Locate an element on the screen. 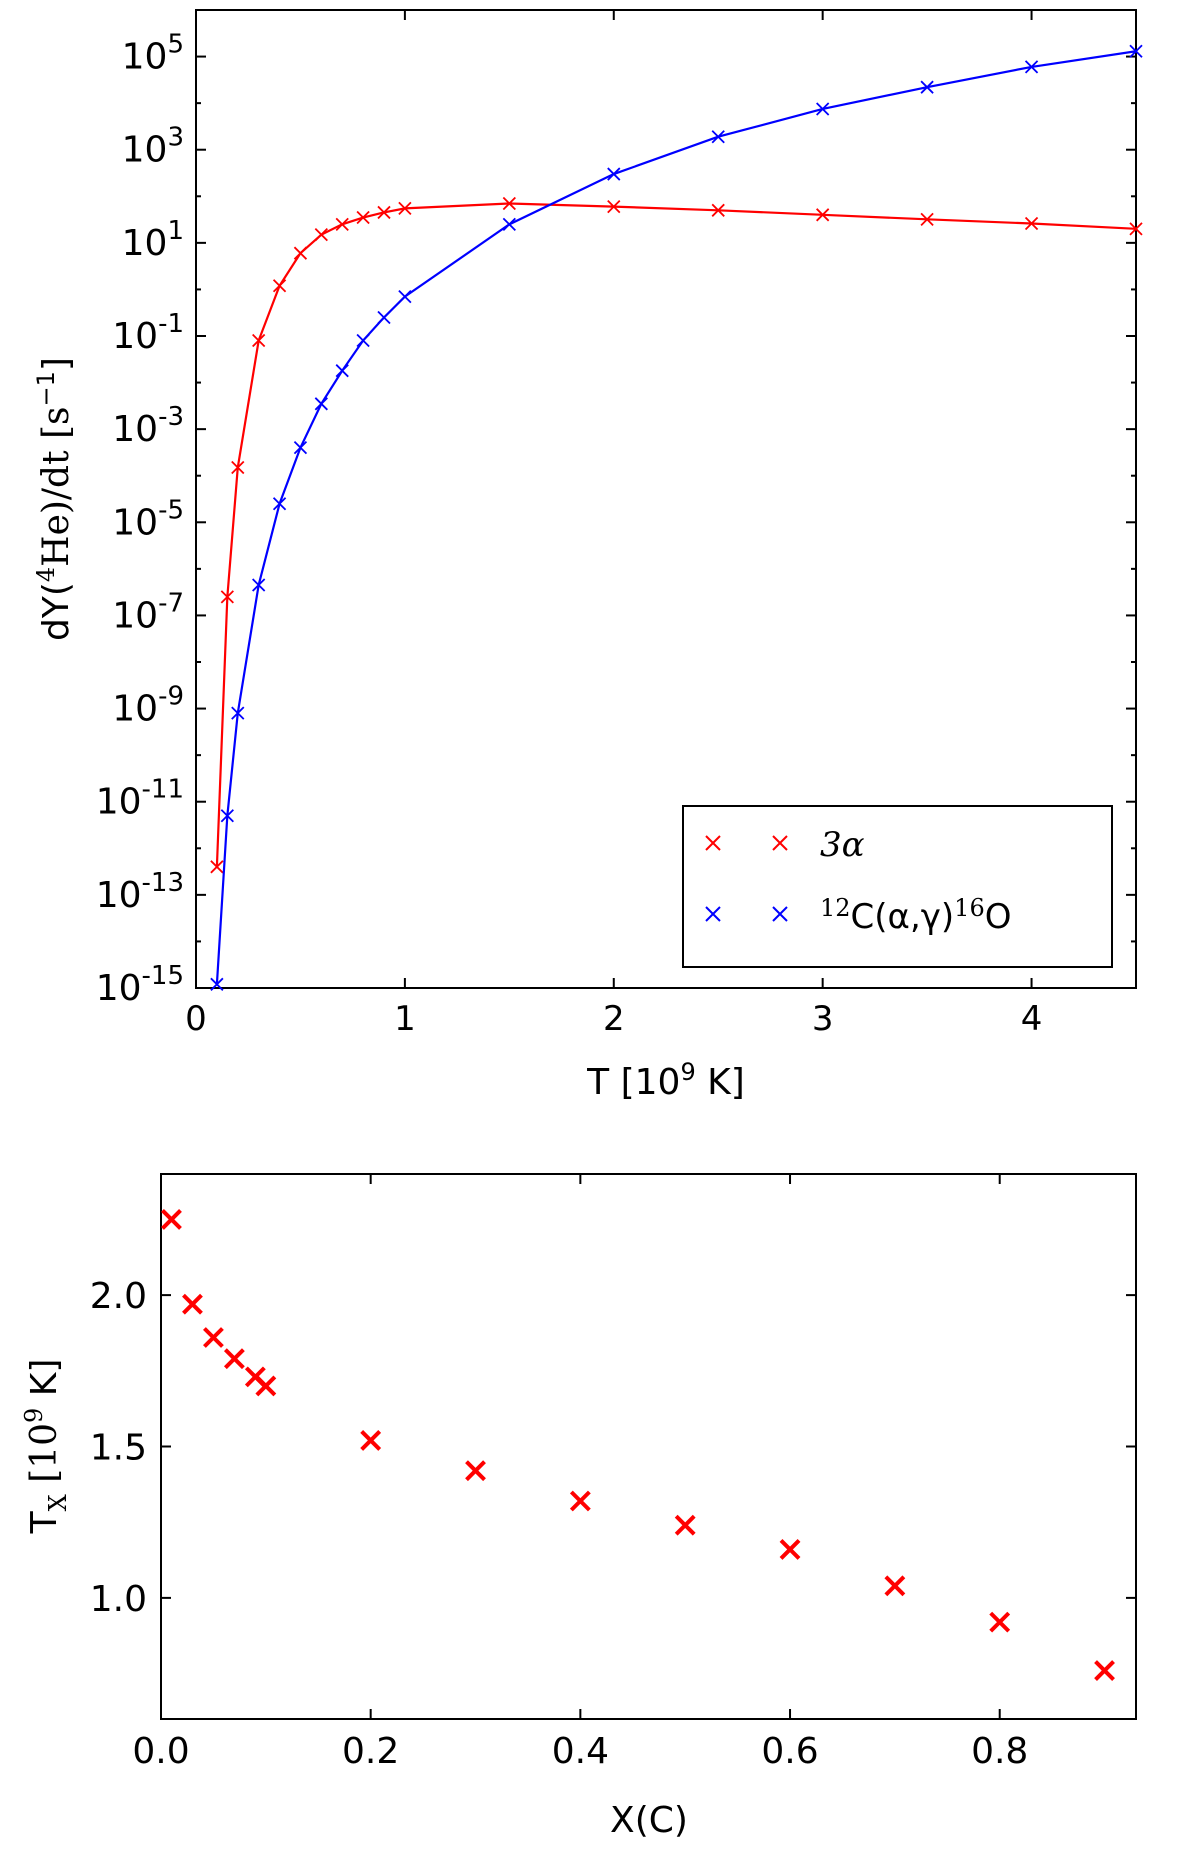  tx-y-tick-label: 2.0 is located at coordinates (118, 1296).